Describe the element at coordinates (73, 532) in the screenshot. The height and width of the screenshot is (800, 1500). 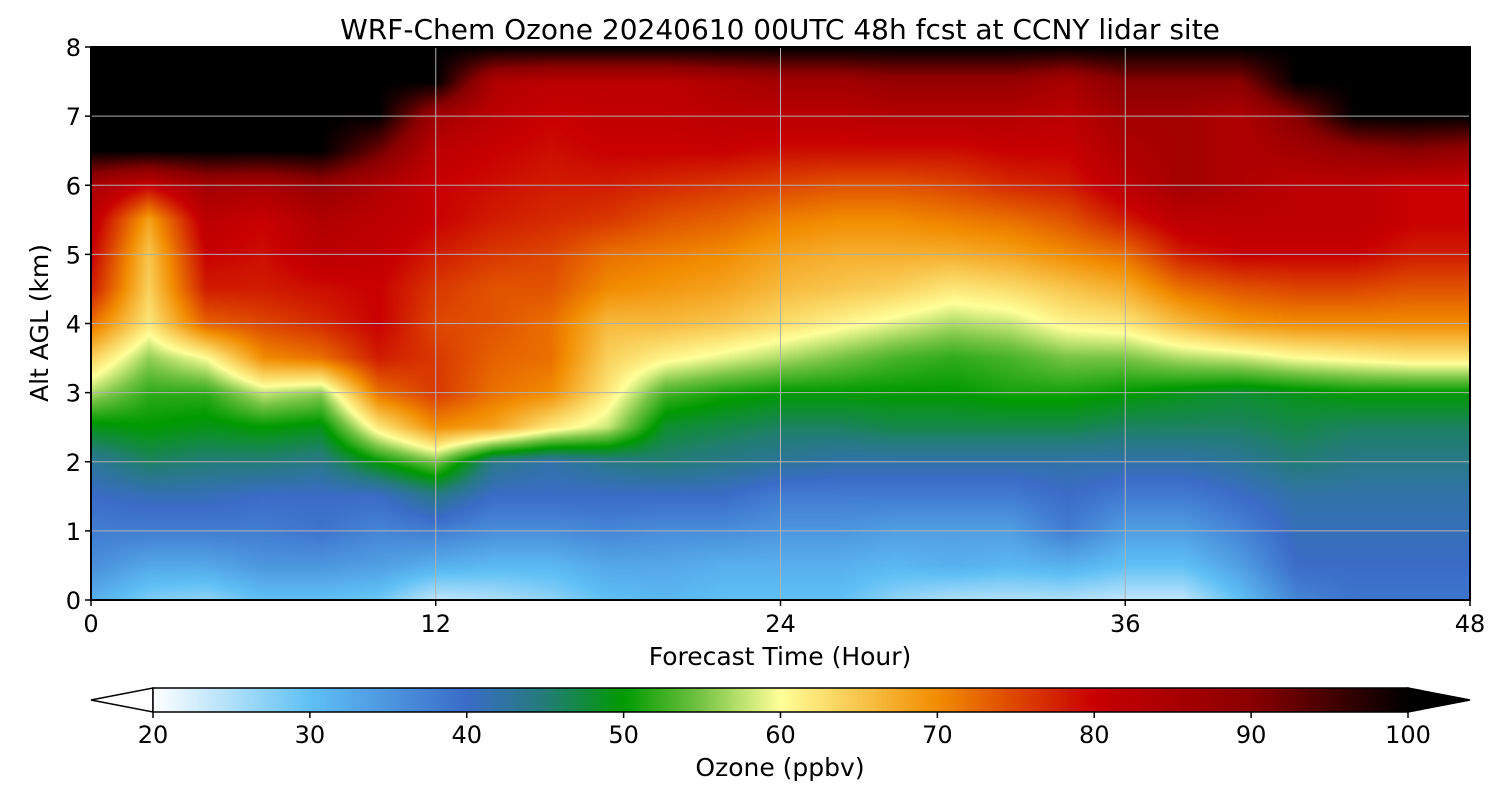
I see `y-tick-label: 1` at that location.